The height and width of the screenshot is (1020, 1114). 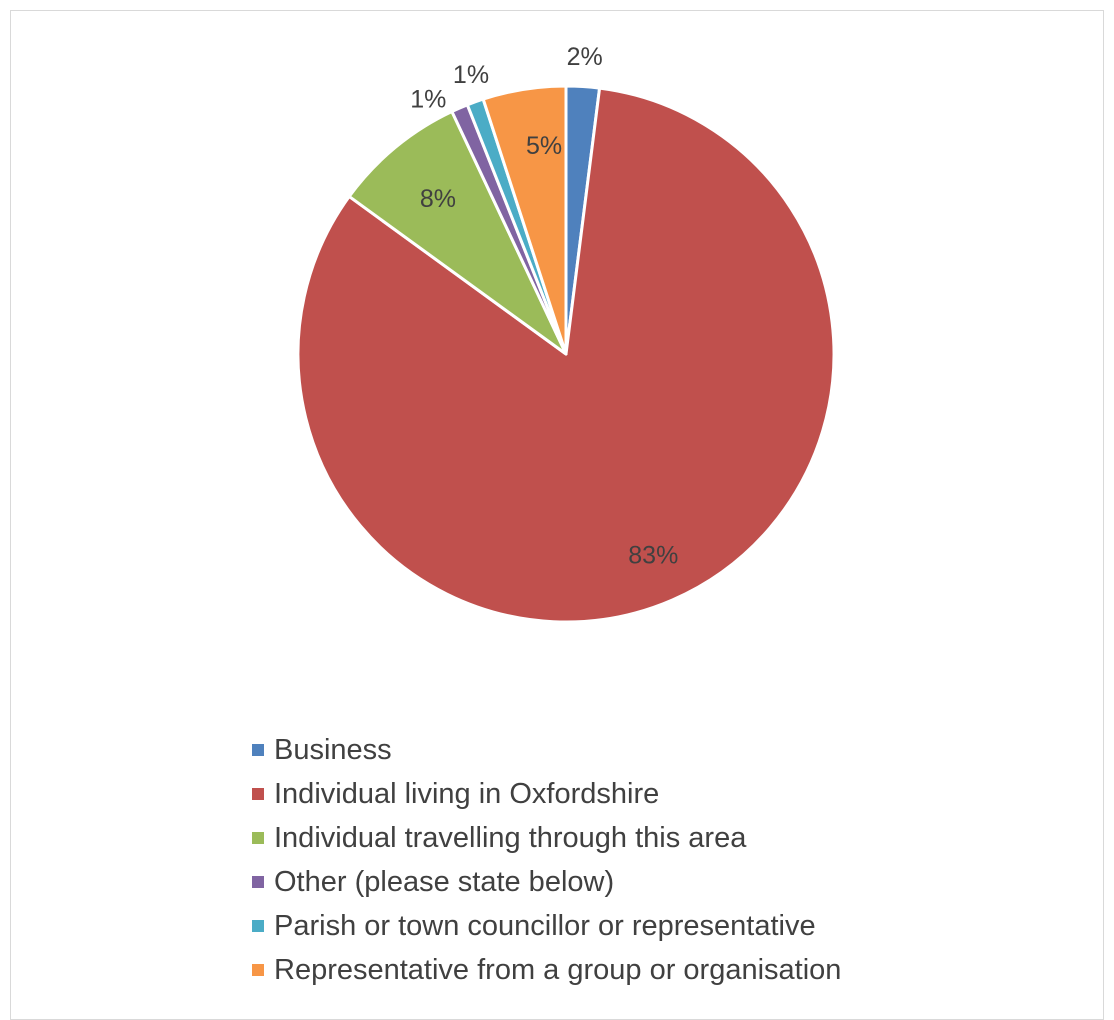 I want to click on legend-item-1: Business, so click(x=546, y=750).